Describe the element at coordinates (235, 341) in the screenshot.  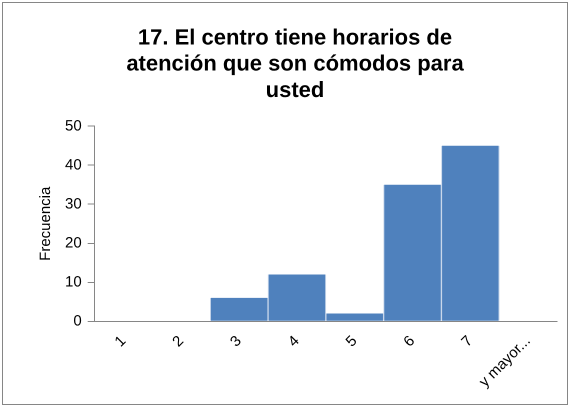
I see `x-tick-label: 3` at that location.